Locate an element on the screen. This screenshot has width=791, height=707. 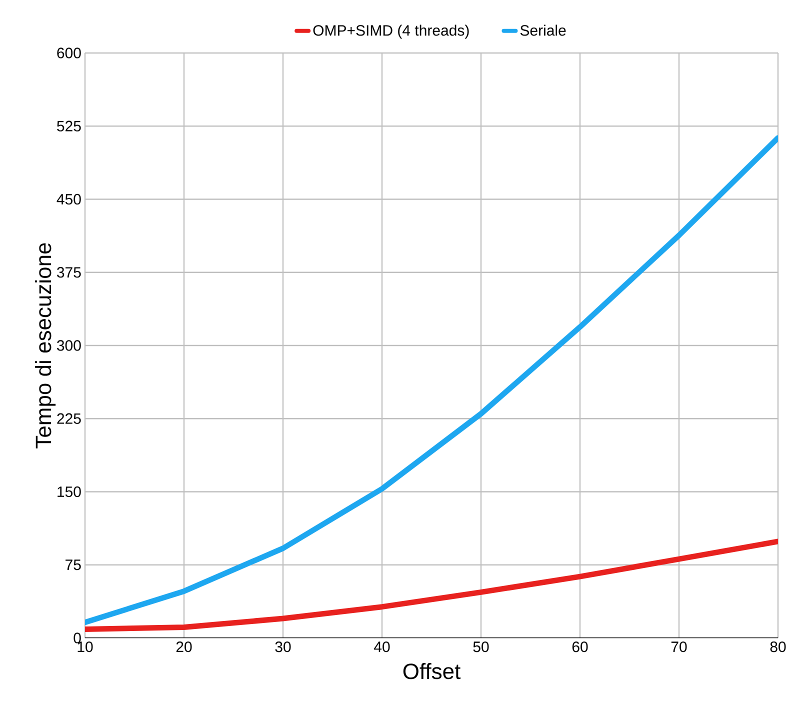
y-tick-label: 225 is located at coordinates (69, 418).